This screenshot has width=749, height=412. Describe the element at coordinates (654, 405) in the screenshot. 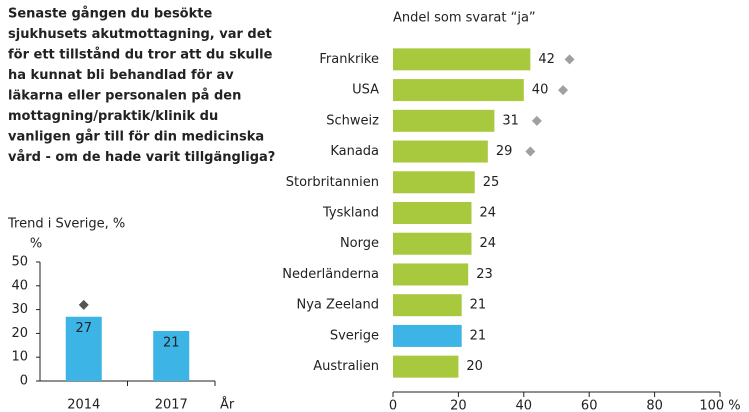

I see `x-tick-label: 80` at that location.